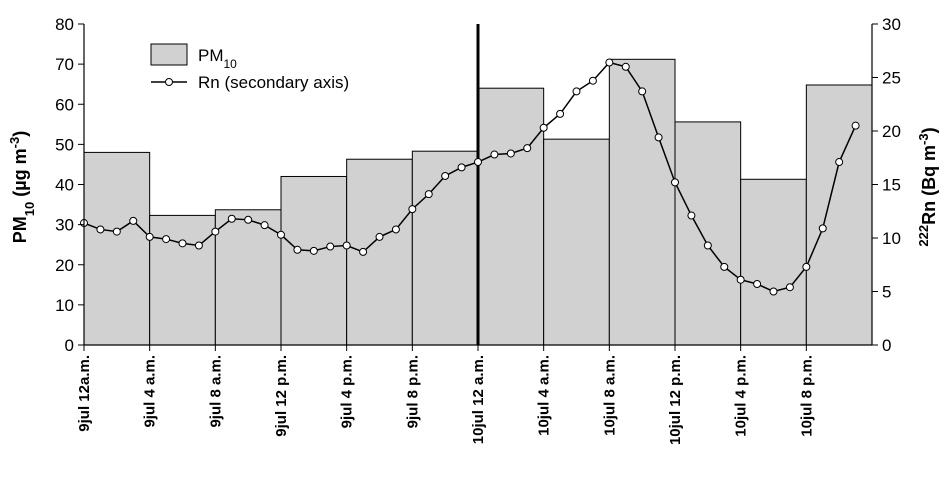 The image size is (947, 481). Describe the element at coordinates (891, 185) in the screenshot. I see `y2-tick-label: 15` at that location.